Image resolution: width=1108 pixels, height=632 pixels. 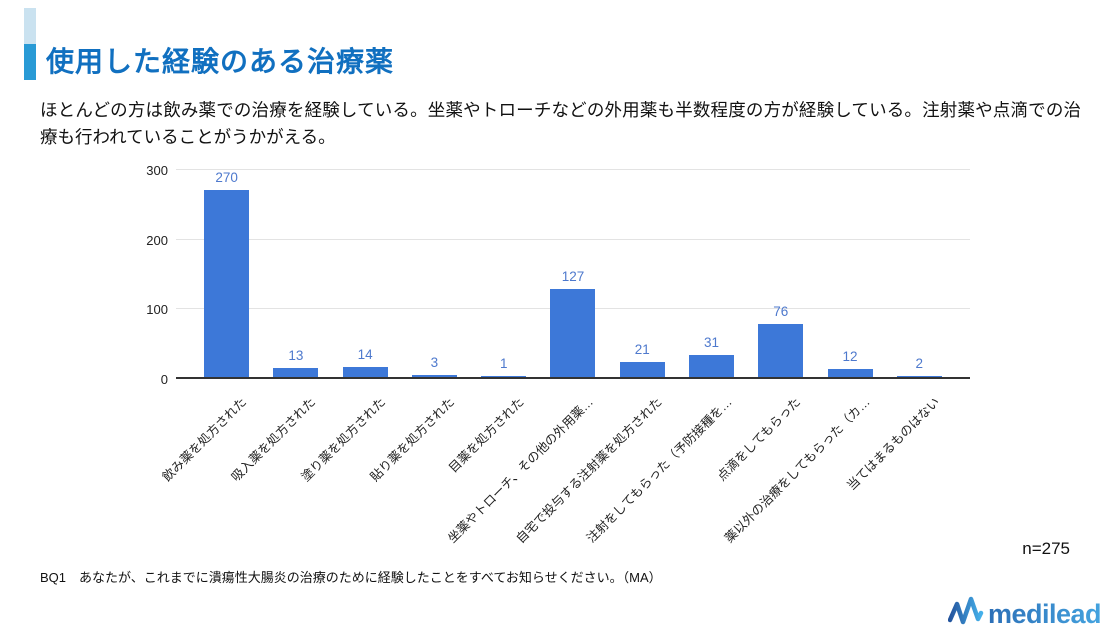 What do you see at coordinates (503, 273) in the screenshot?
I see `bar-column: 1` at bounding box center [503, 273].